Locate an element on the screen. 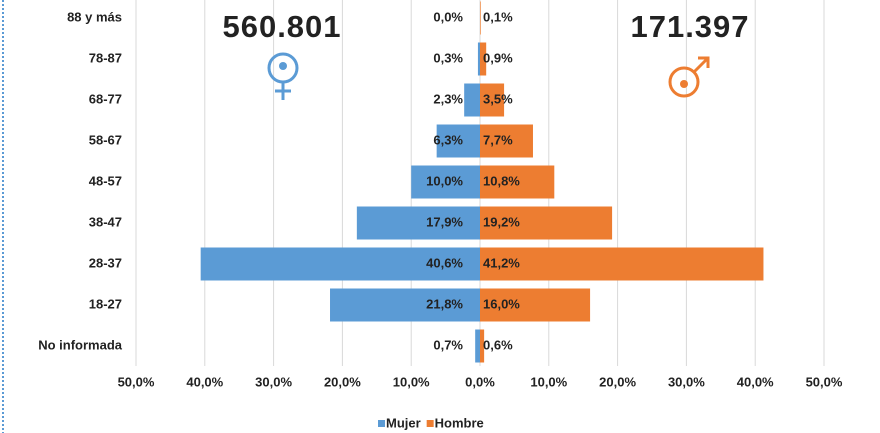  data-label: 0,9% is located at coordinates (498, 57).